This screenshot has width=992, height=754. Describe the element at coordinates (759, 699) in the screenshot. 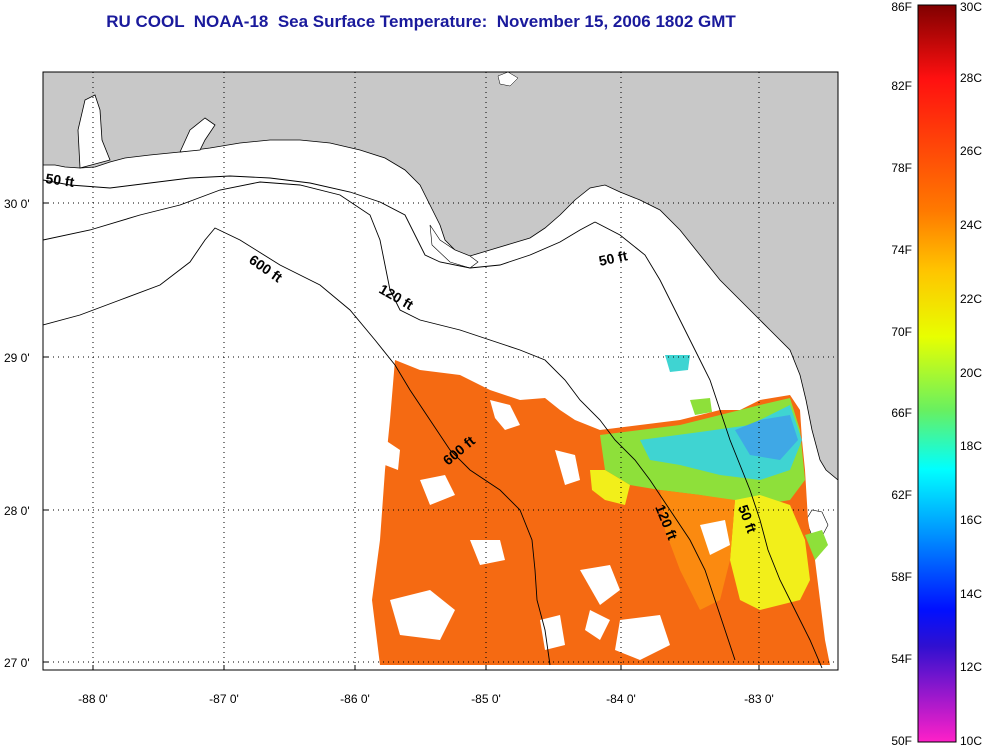

I see `lon-label-83: -83 0'` at that location.